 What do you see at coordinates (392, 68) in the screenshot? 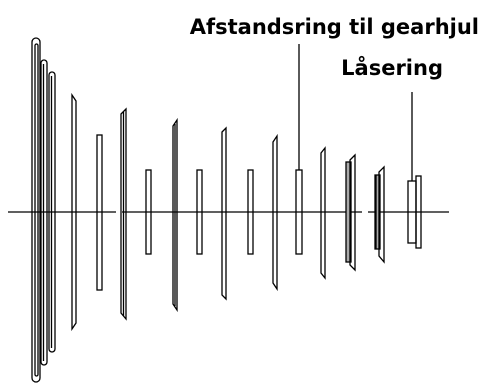
I see `locking-ring-label: Låsering` at bounding box center [392, 68].